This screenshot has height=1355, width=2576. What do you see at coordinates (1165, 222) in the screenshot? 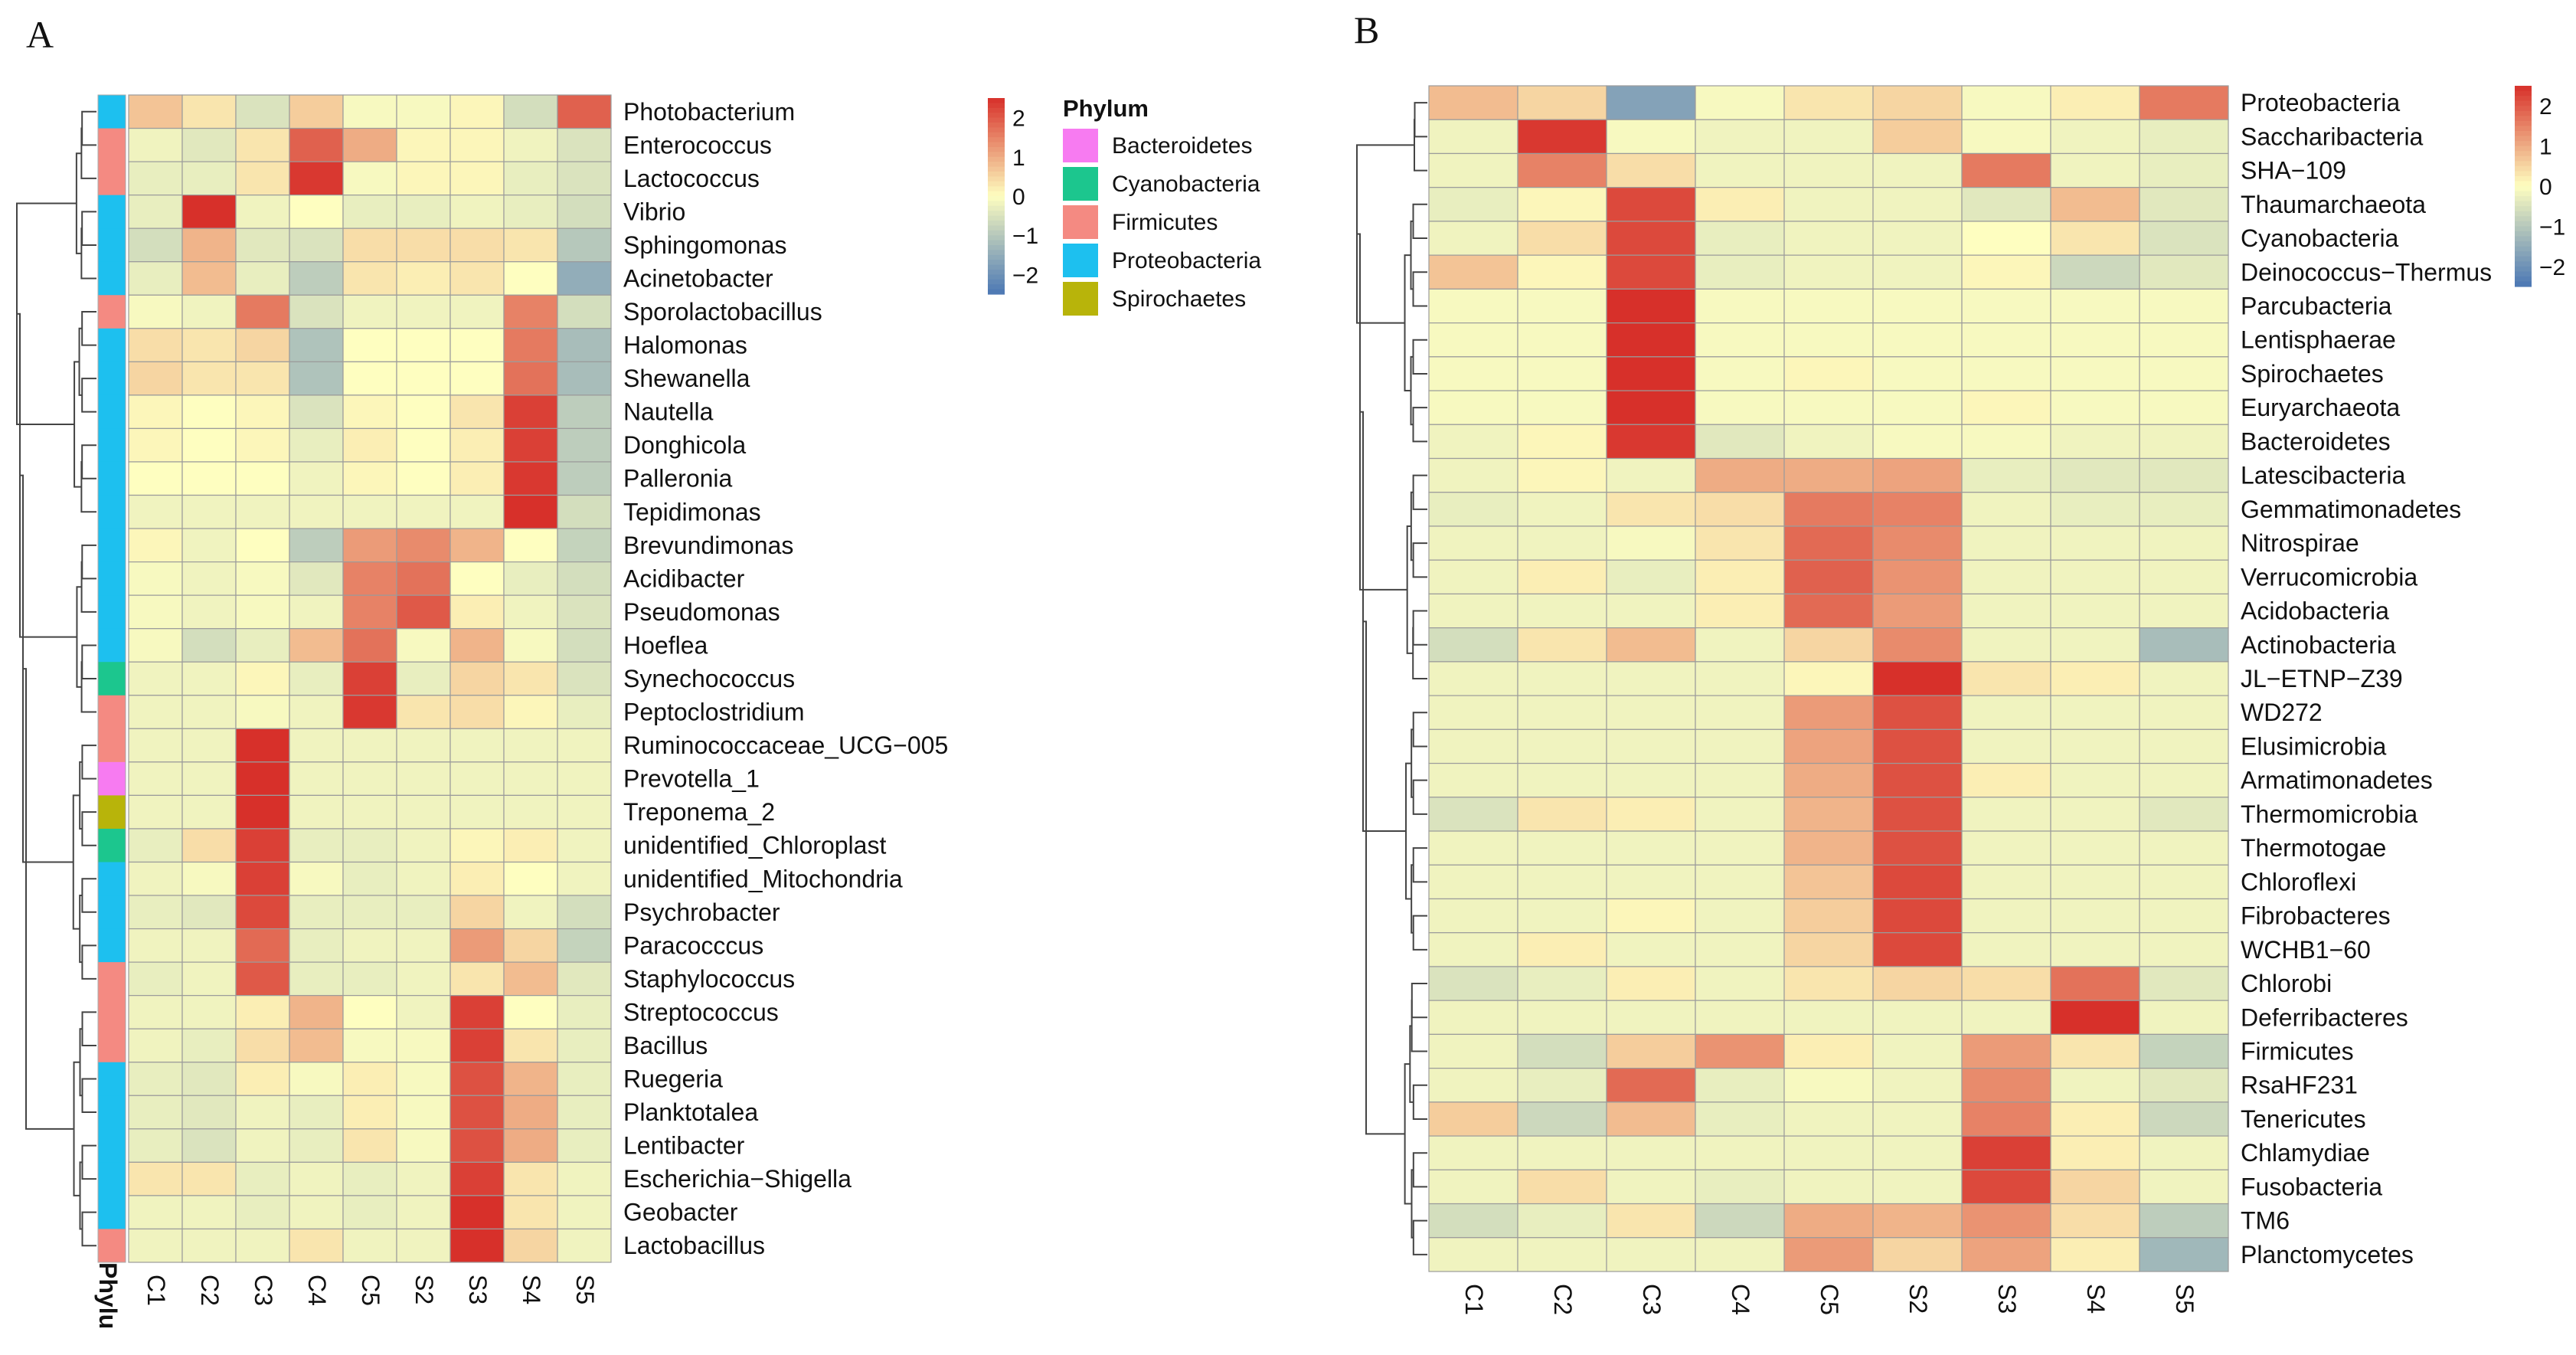
I see `phylum-legend-entry: Firmicutes` at bounding box center [1165, 222].